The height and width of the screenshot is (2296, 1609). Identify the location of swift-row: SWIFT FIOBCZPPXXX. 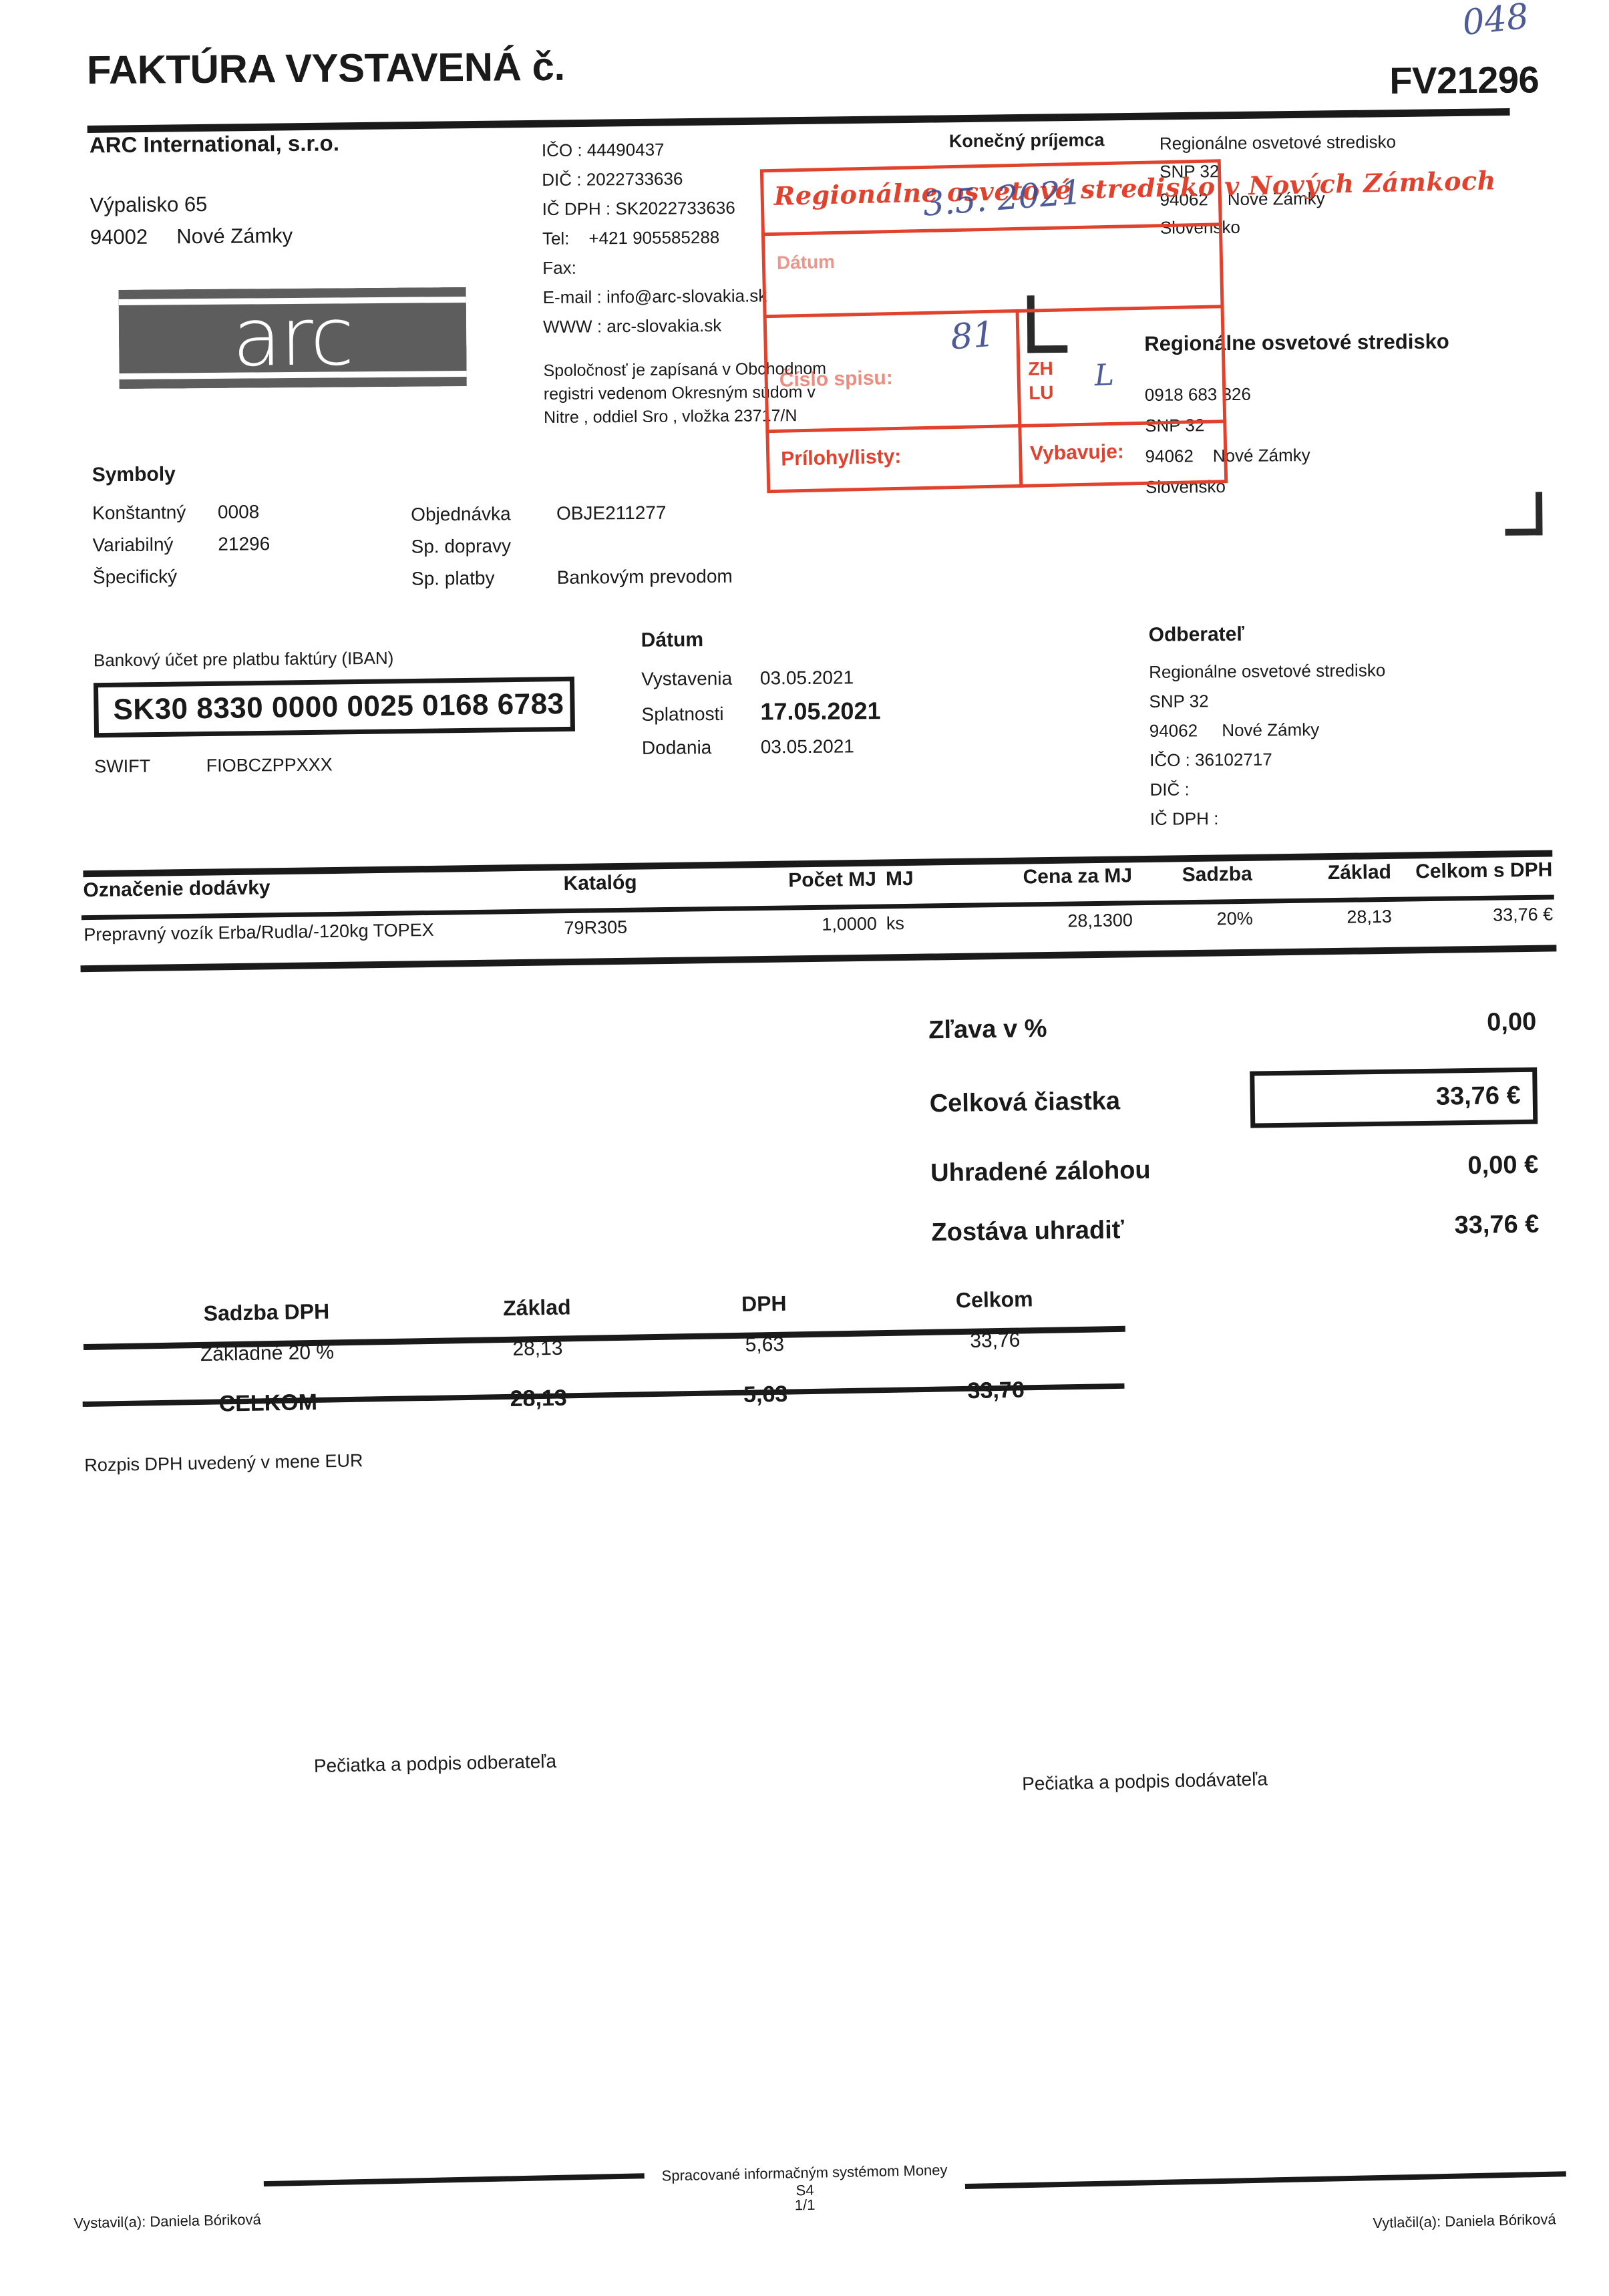
(213, 766).